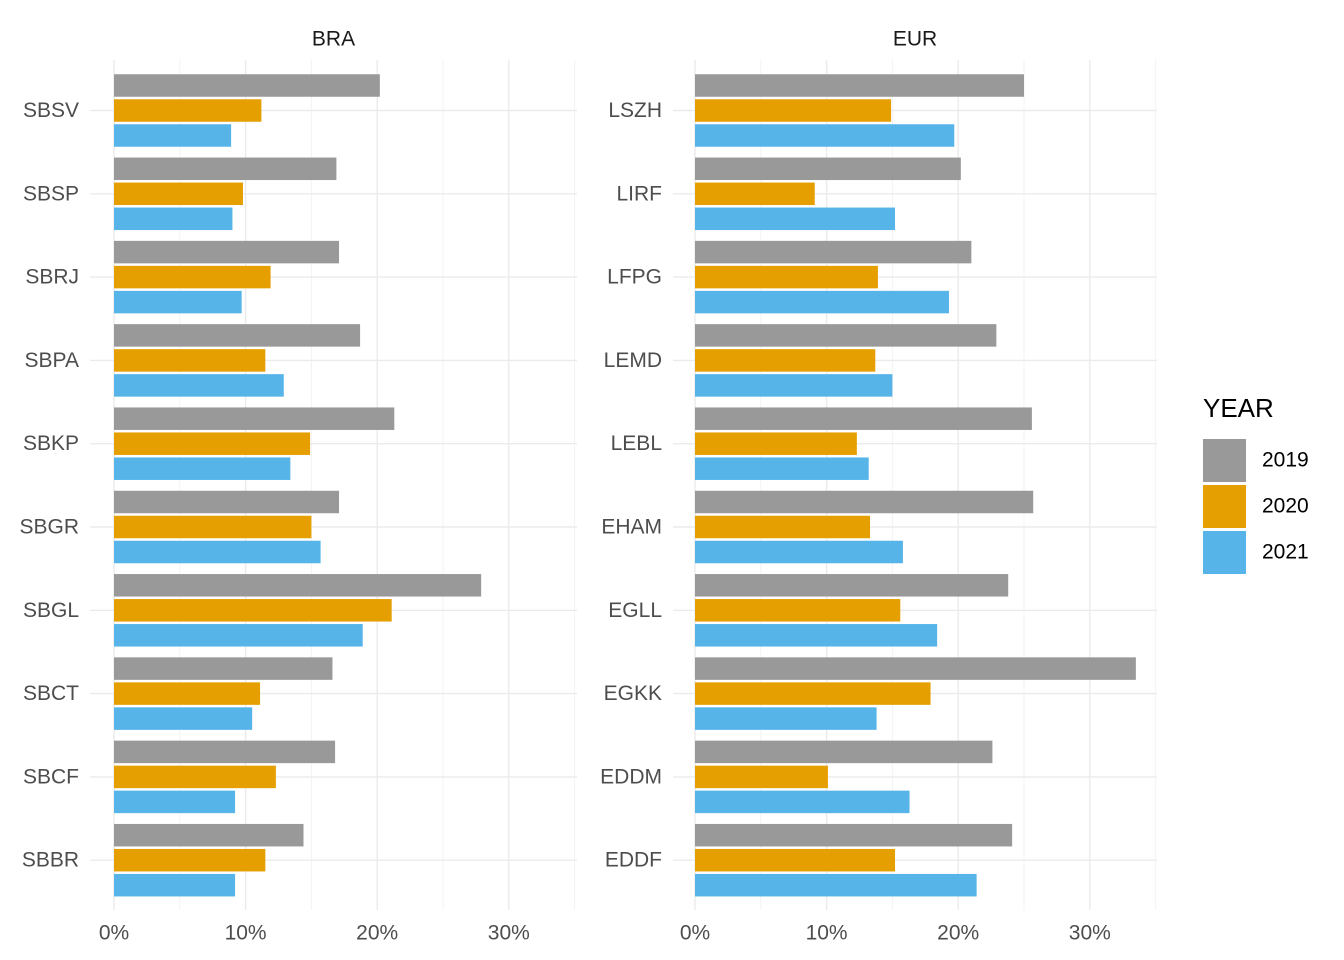 The height and width of the screenshot is (960, 1344). Describe the element at coordinates (114, 933) in the screenshot. I see `x-tick-label: 0%` at that location.